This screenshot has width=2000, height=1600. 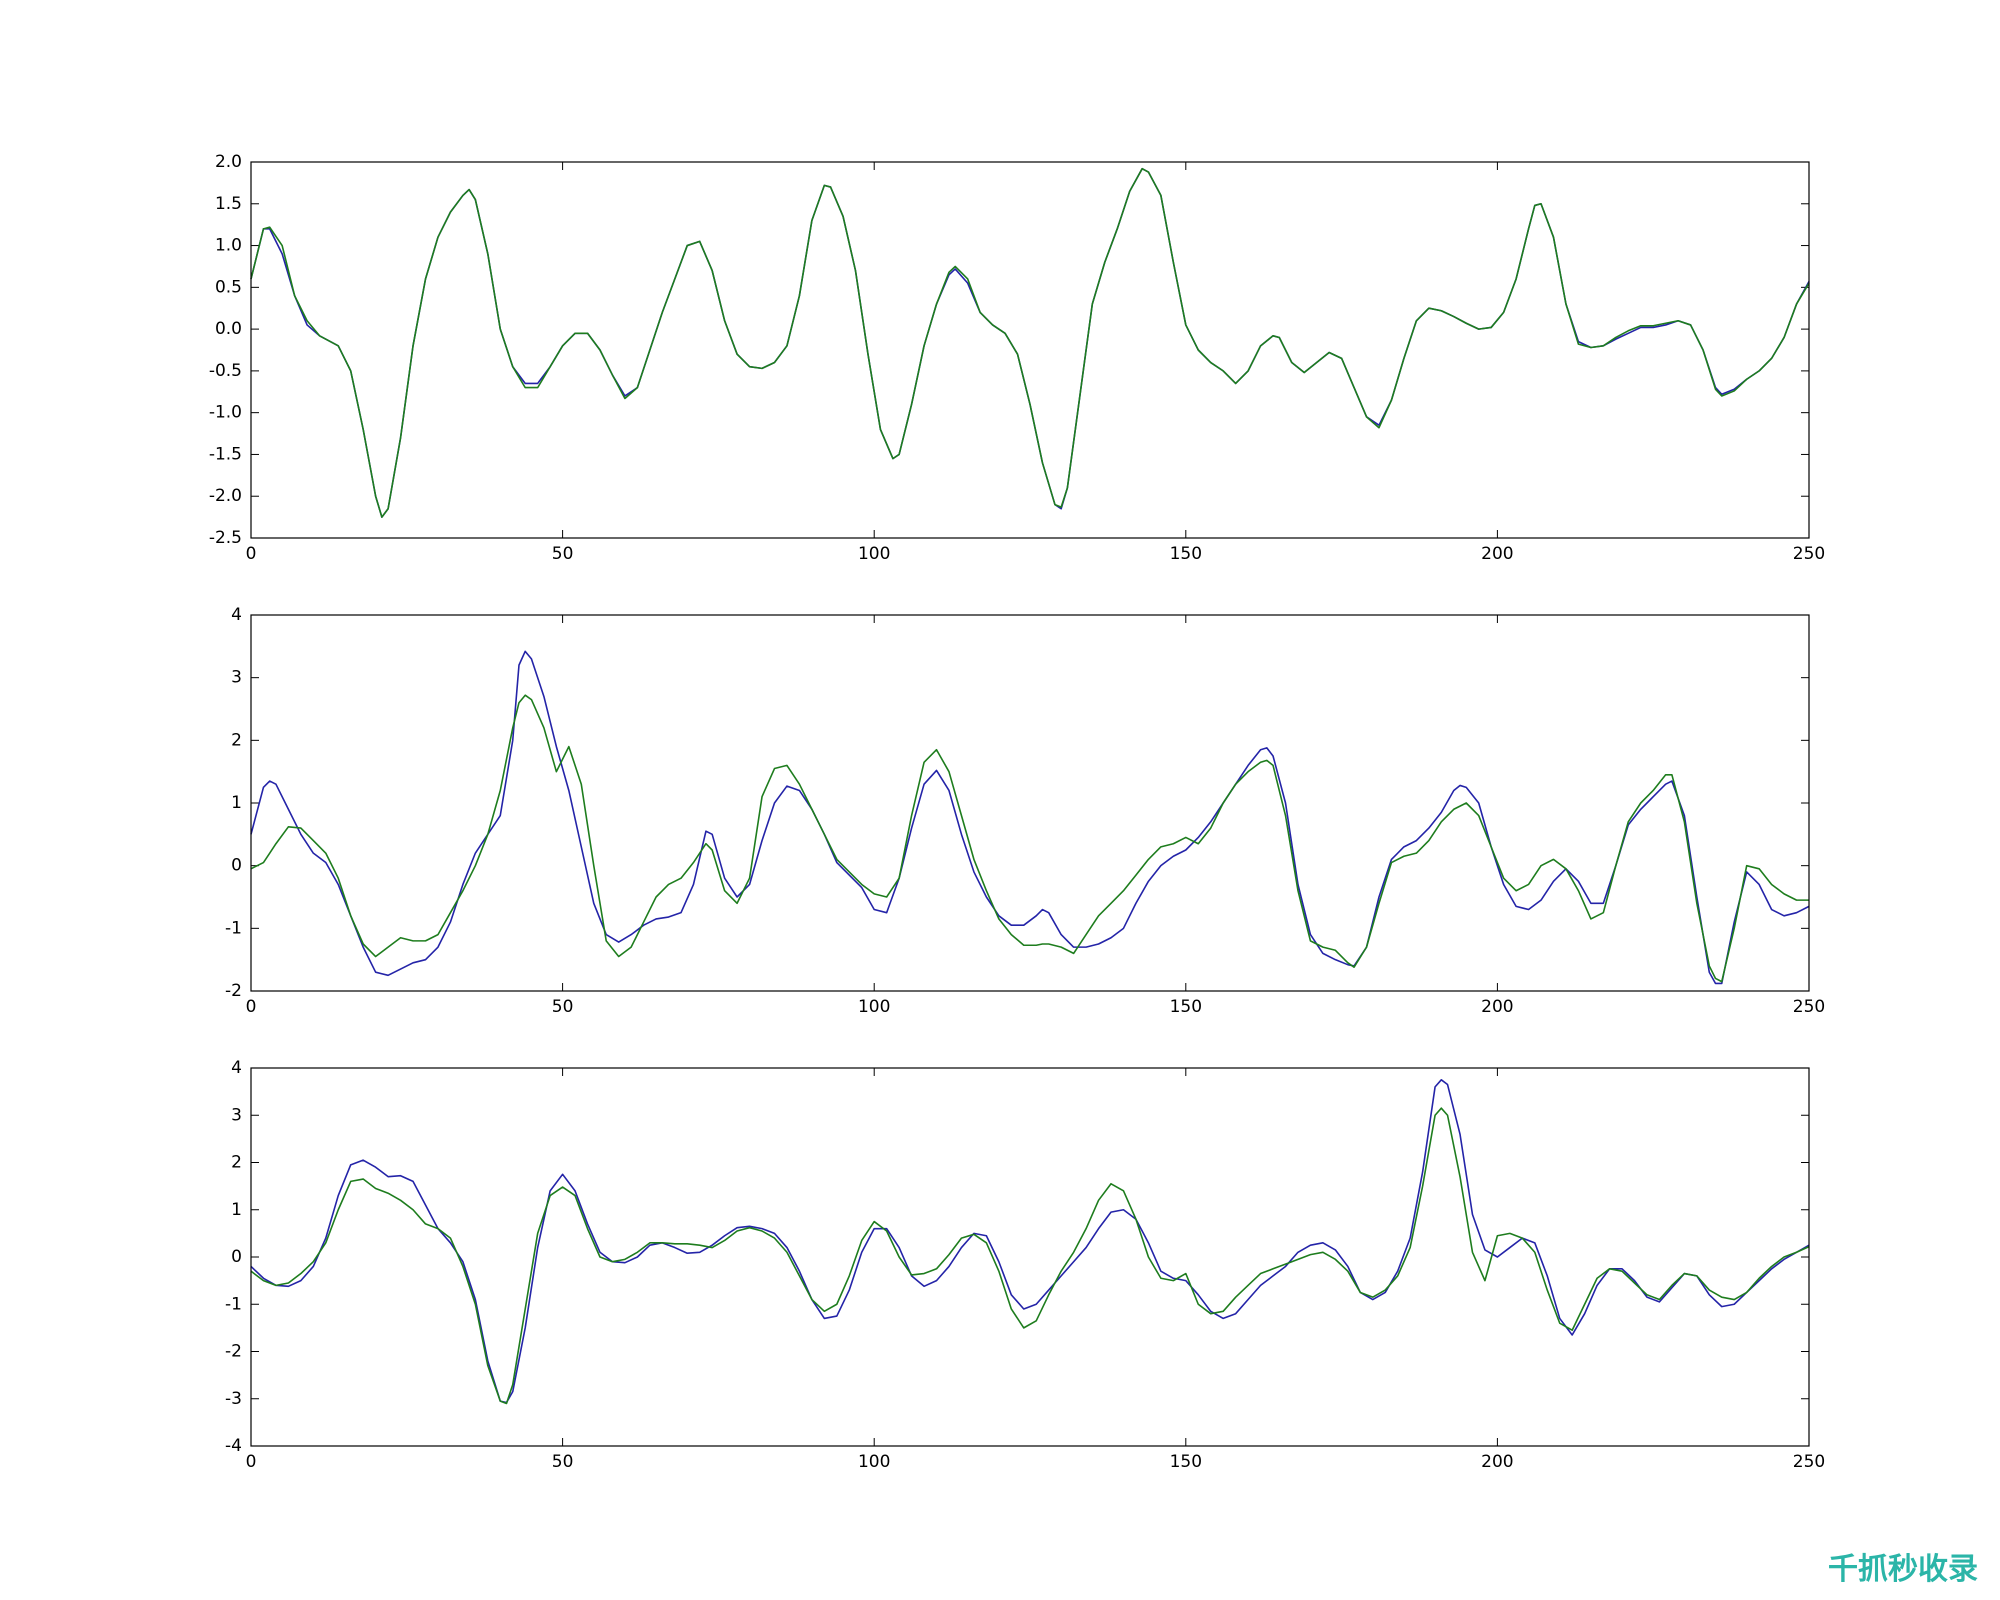 I want to click on y-tick-label: 1.0, so click(x=228, y=246).